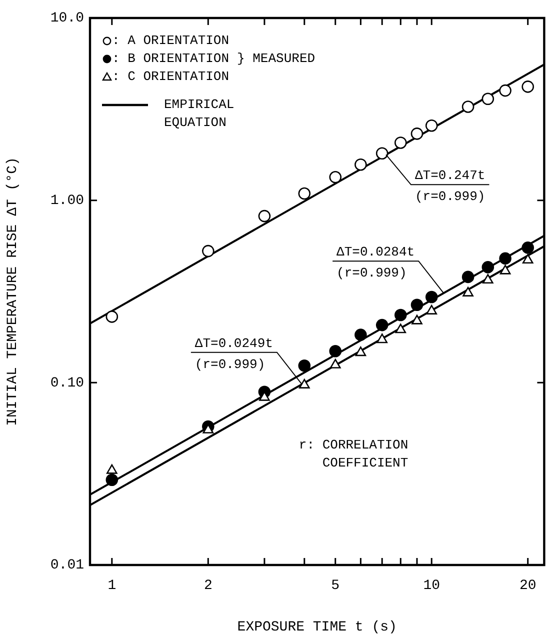 The image size is (551, 639). Describe the element at coordinates (67, 383) in the screenshot. I see `y-tick-label: 0.10` at that location.